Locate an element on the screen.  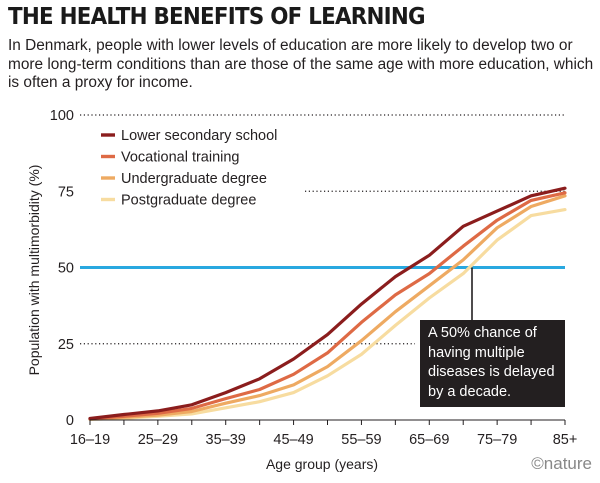
y-tick-label-0: 0 is located at coordinates (70, 421).